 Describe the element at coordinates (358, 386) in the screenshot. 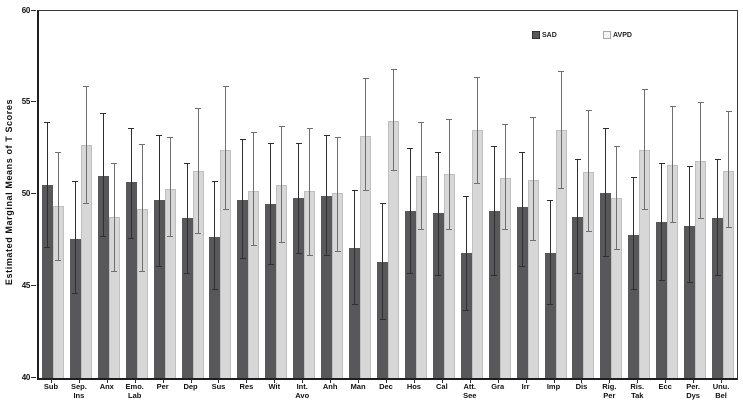

I see `x-tick-label-line: Man` at that location.